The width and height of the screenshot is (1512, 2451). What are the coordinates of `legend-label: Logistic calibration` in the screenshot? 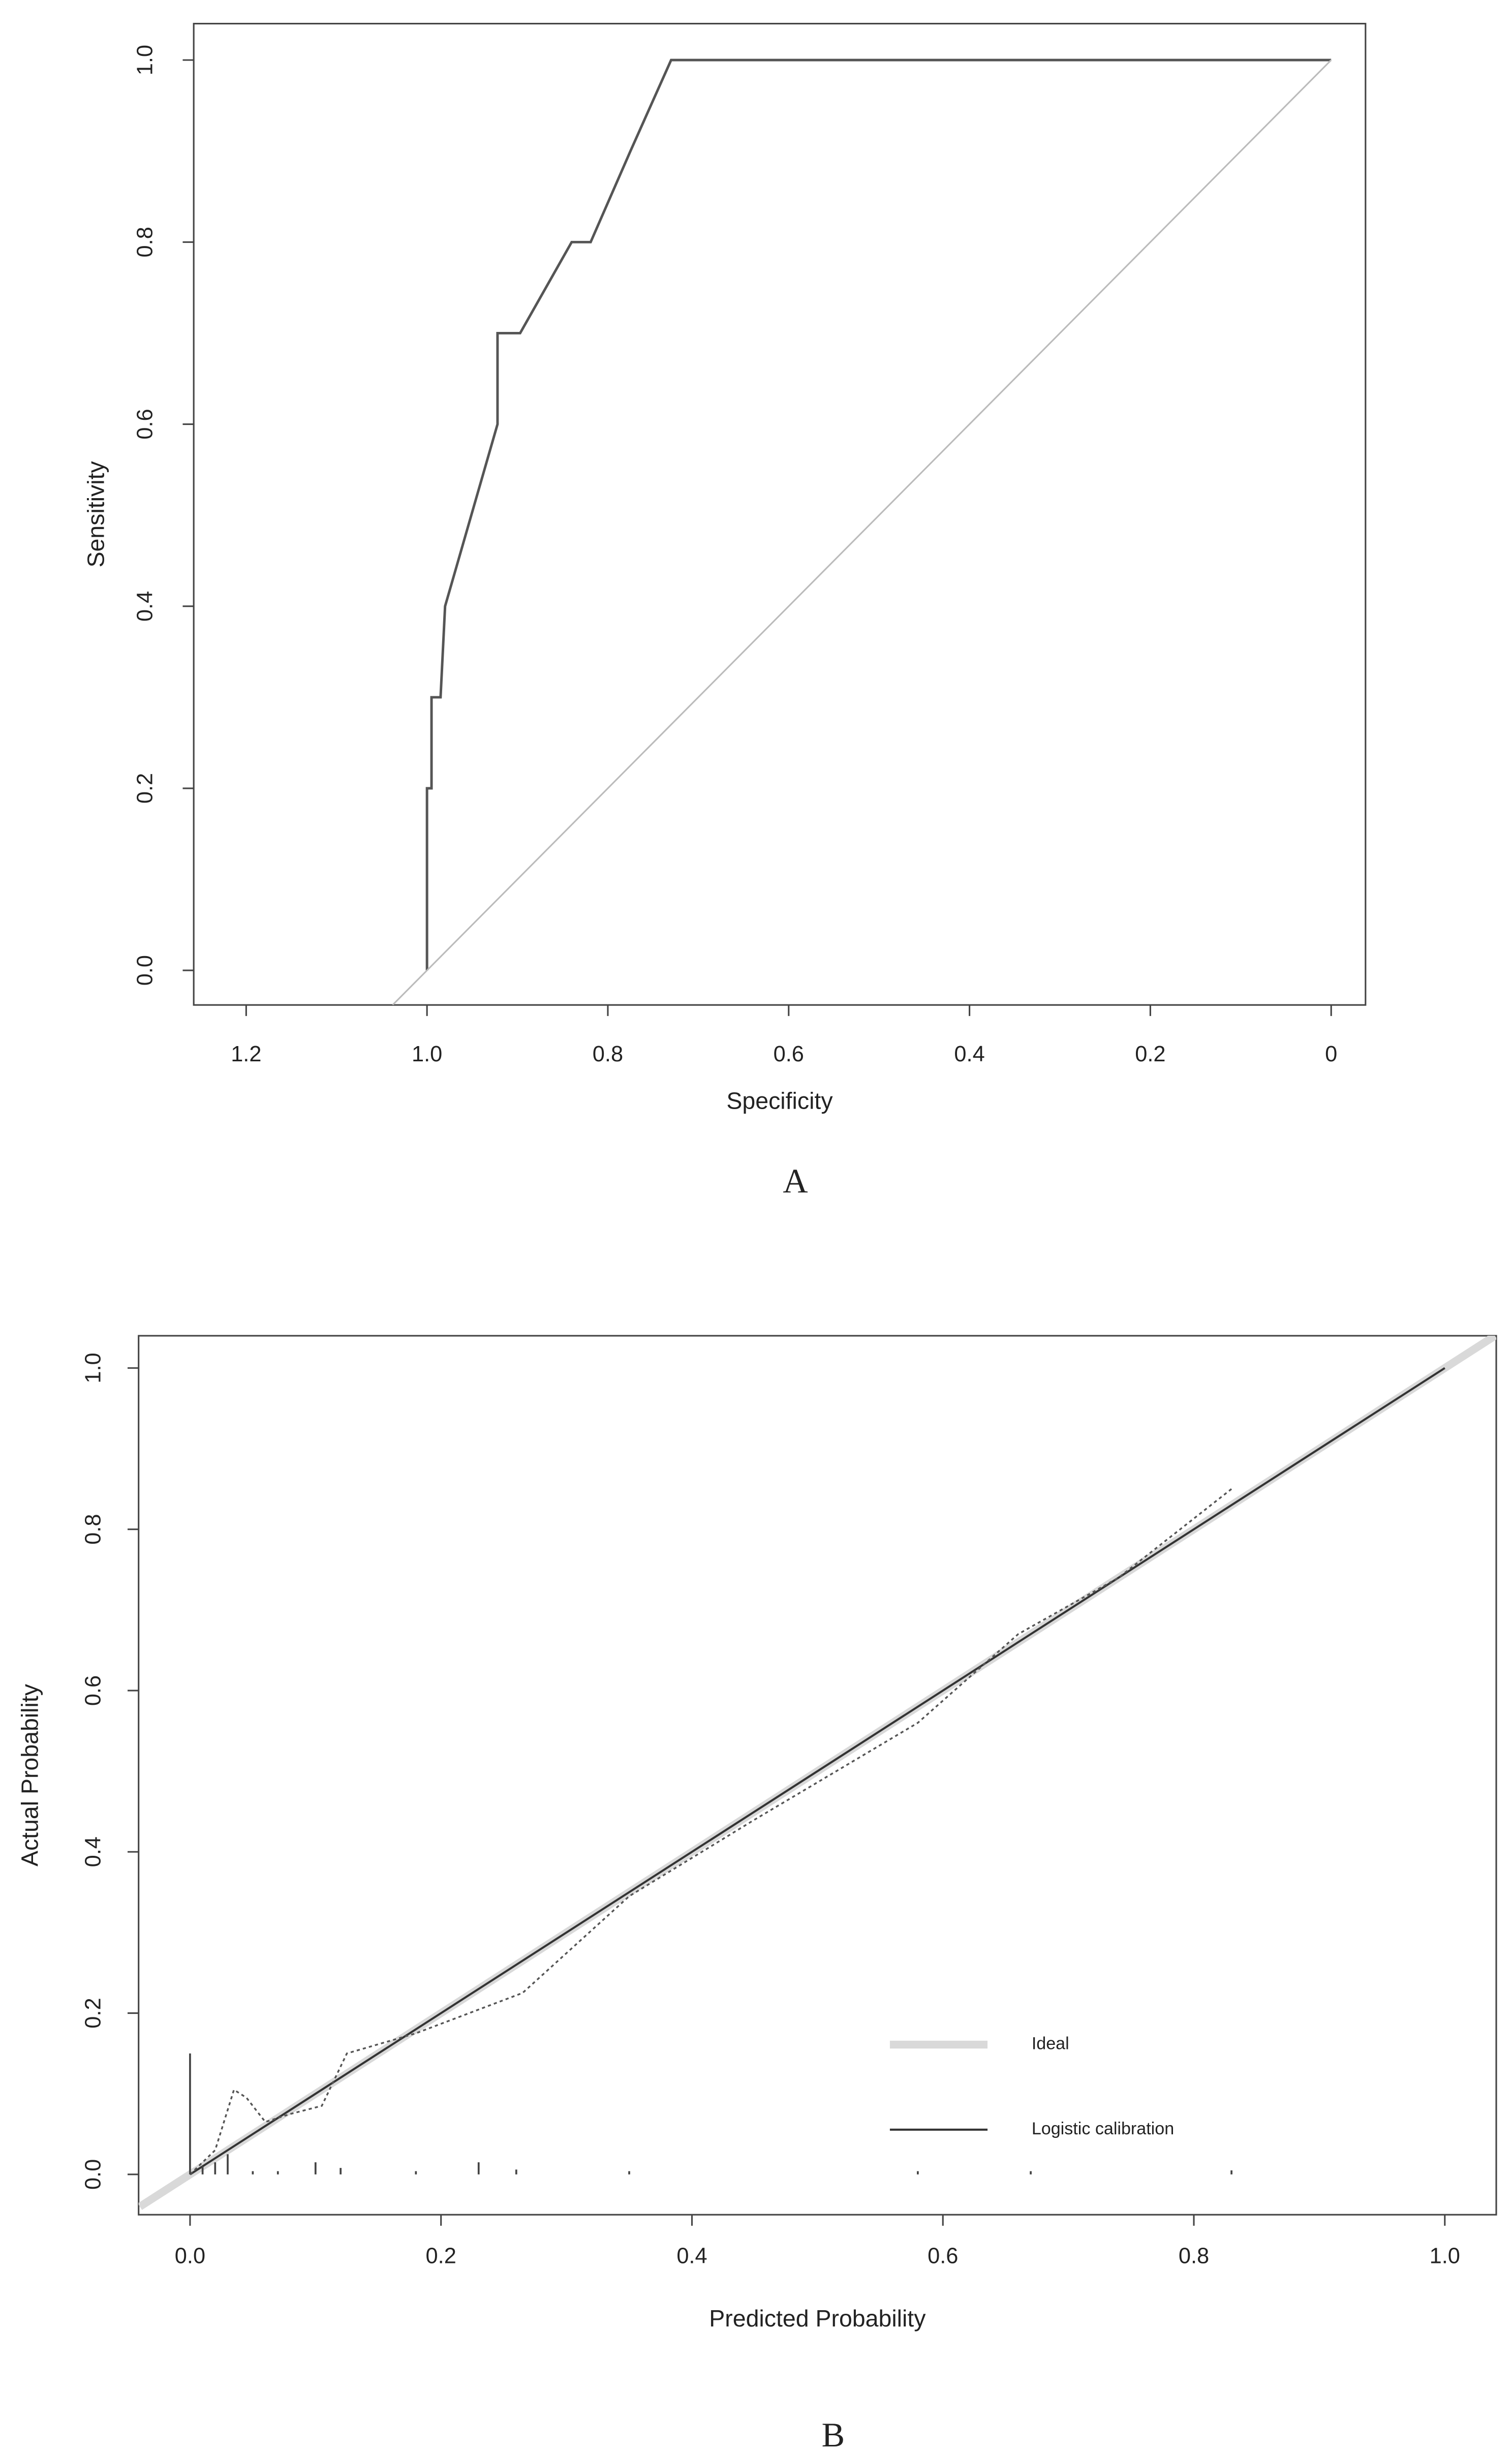 It's located at (1103, 2128).